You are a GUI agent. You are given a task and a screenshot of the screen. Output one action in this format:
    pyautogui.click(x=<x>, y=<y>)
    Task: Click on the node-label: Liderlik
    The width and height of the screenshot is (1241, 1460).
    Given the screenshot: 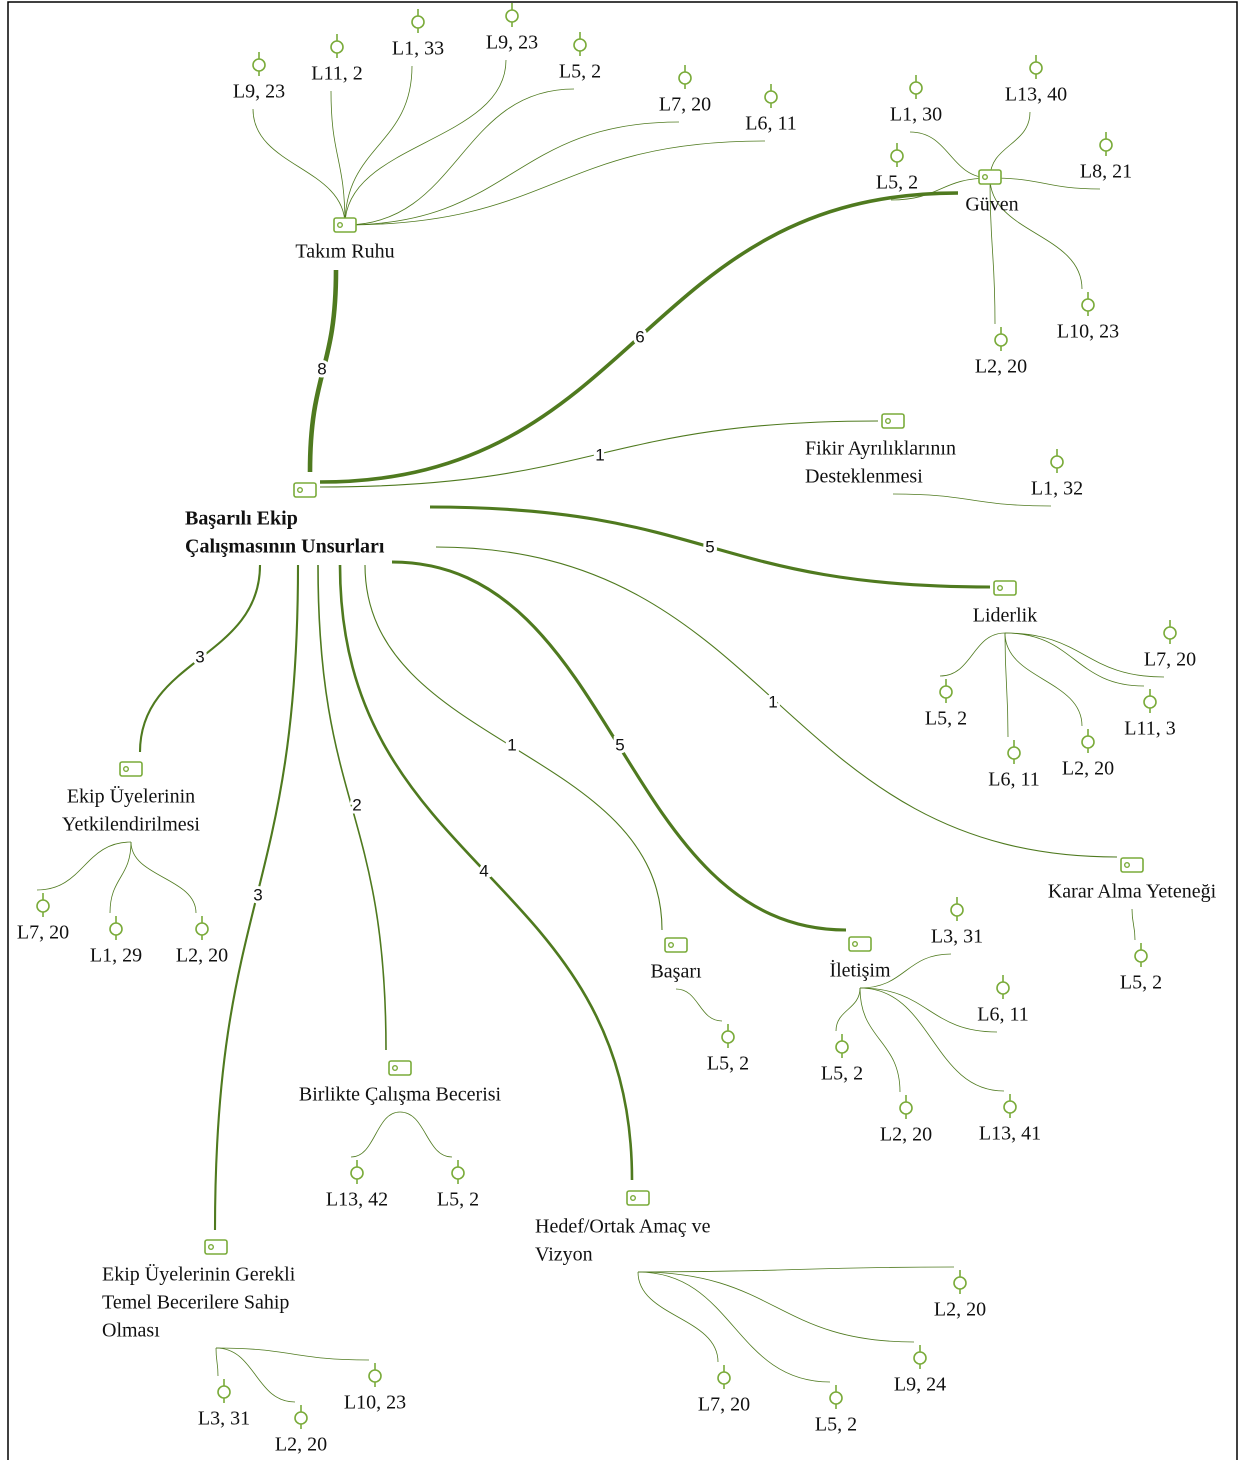 What is the action you would take?
    pyautogui.click(x=1005, y=616)
    